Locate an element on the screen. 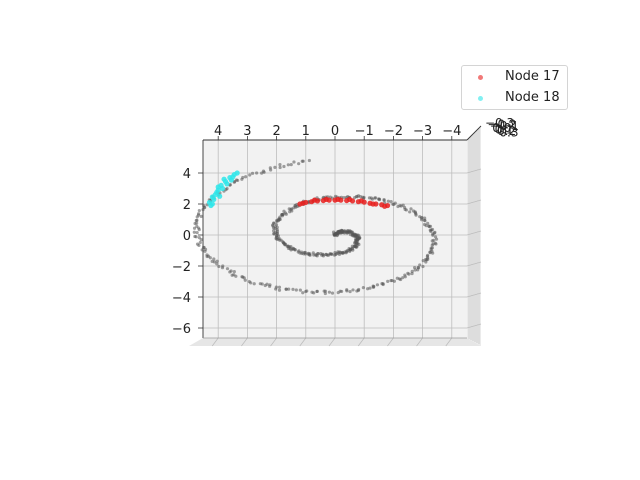 The image size is (640, 480). x-axis-ticks: 4 3 2 1 0 −1 −2 −3 −4 is located at coordinates (337, 132).